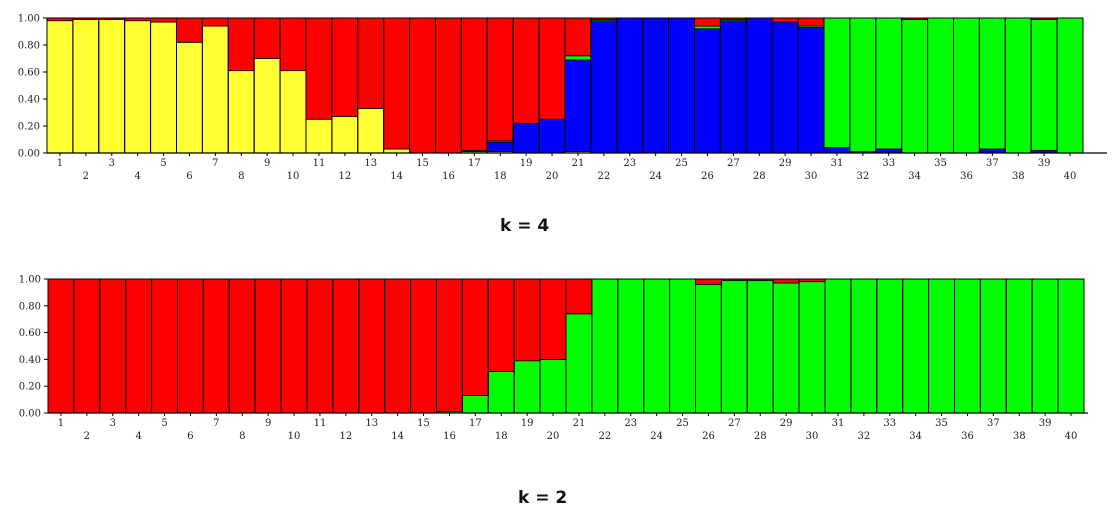 The image size is (1119, 510). I want to click on x-tick-label: 36, so click(967, 436).